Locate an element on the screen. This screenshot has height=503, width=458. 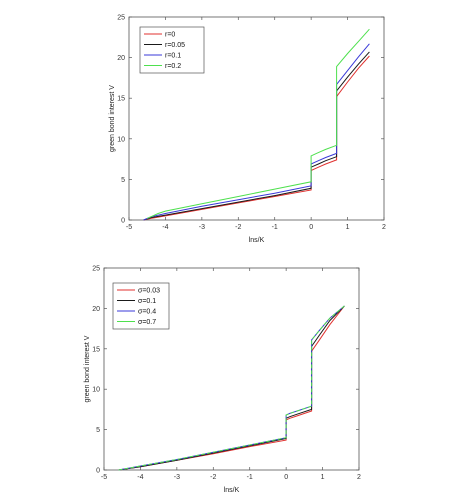
legend-box is located at coordinates (141, 306).